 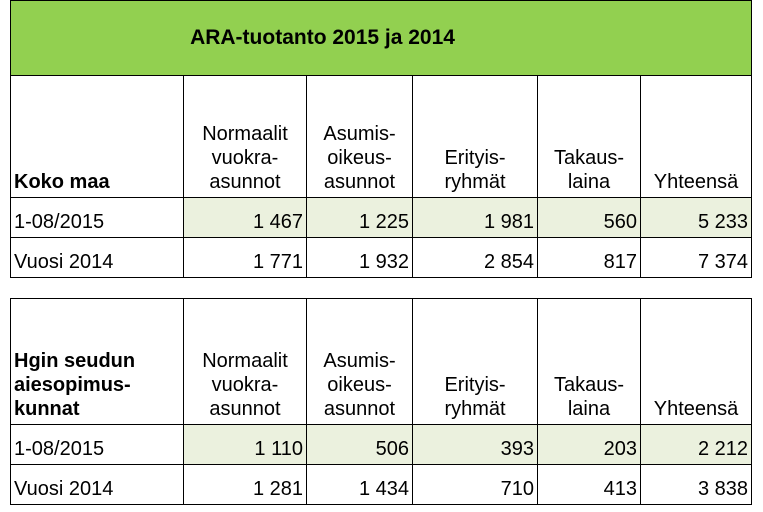 What do you see at coordinates (696, 257) in the screenshot?
I see `table-cell: 7 374` at bounding box center [696, 257].